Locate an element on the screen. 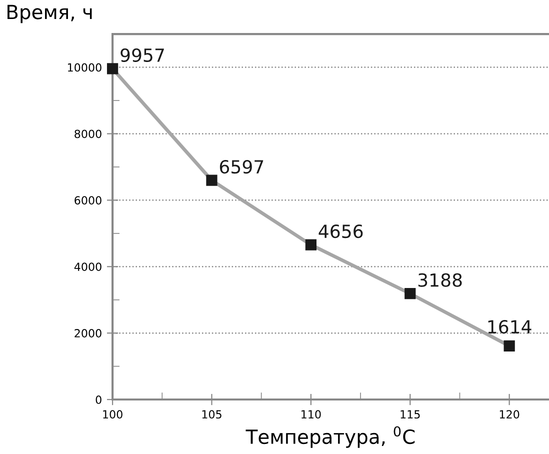  x-tick-label: 100 is located at coordinates (112, 414).